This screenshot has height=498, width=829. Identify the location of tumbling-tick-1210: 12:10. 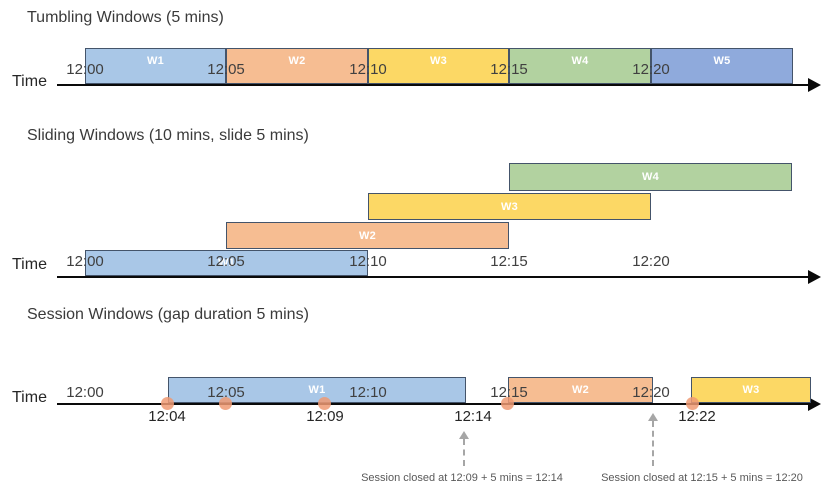
(368, 69).